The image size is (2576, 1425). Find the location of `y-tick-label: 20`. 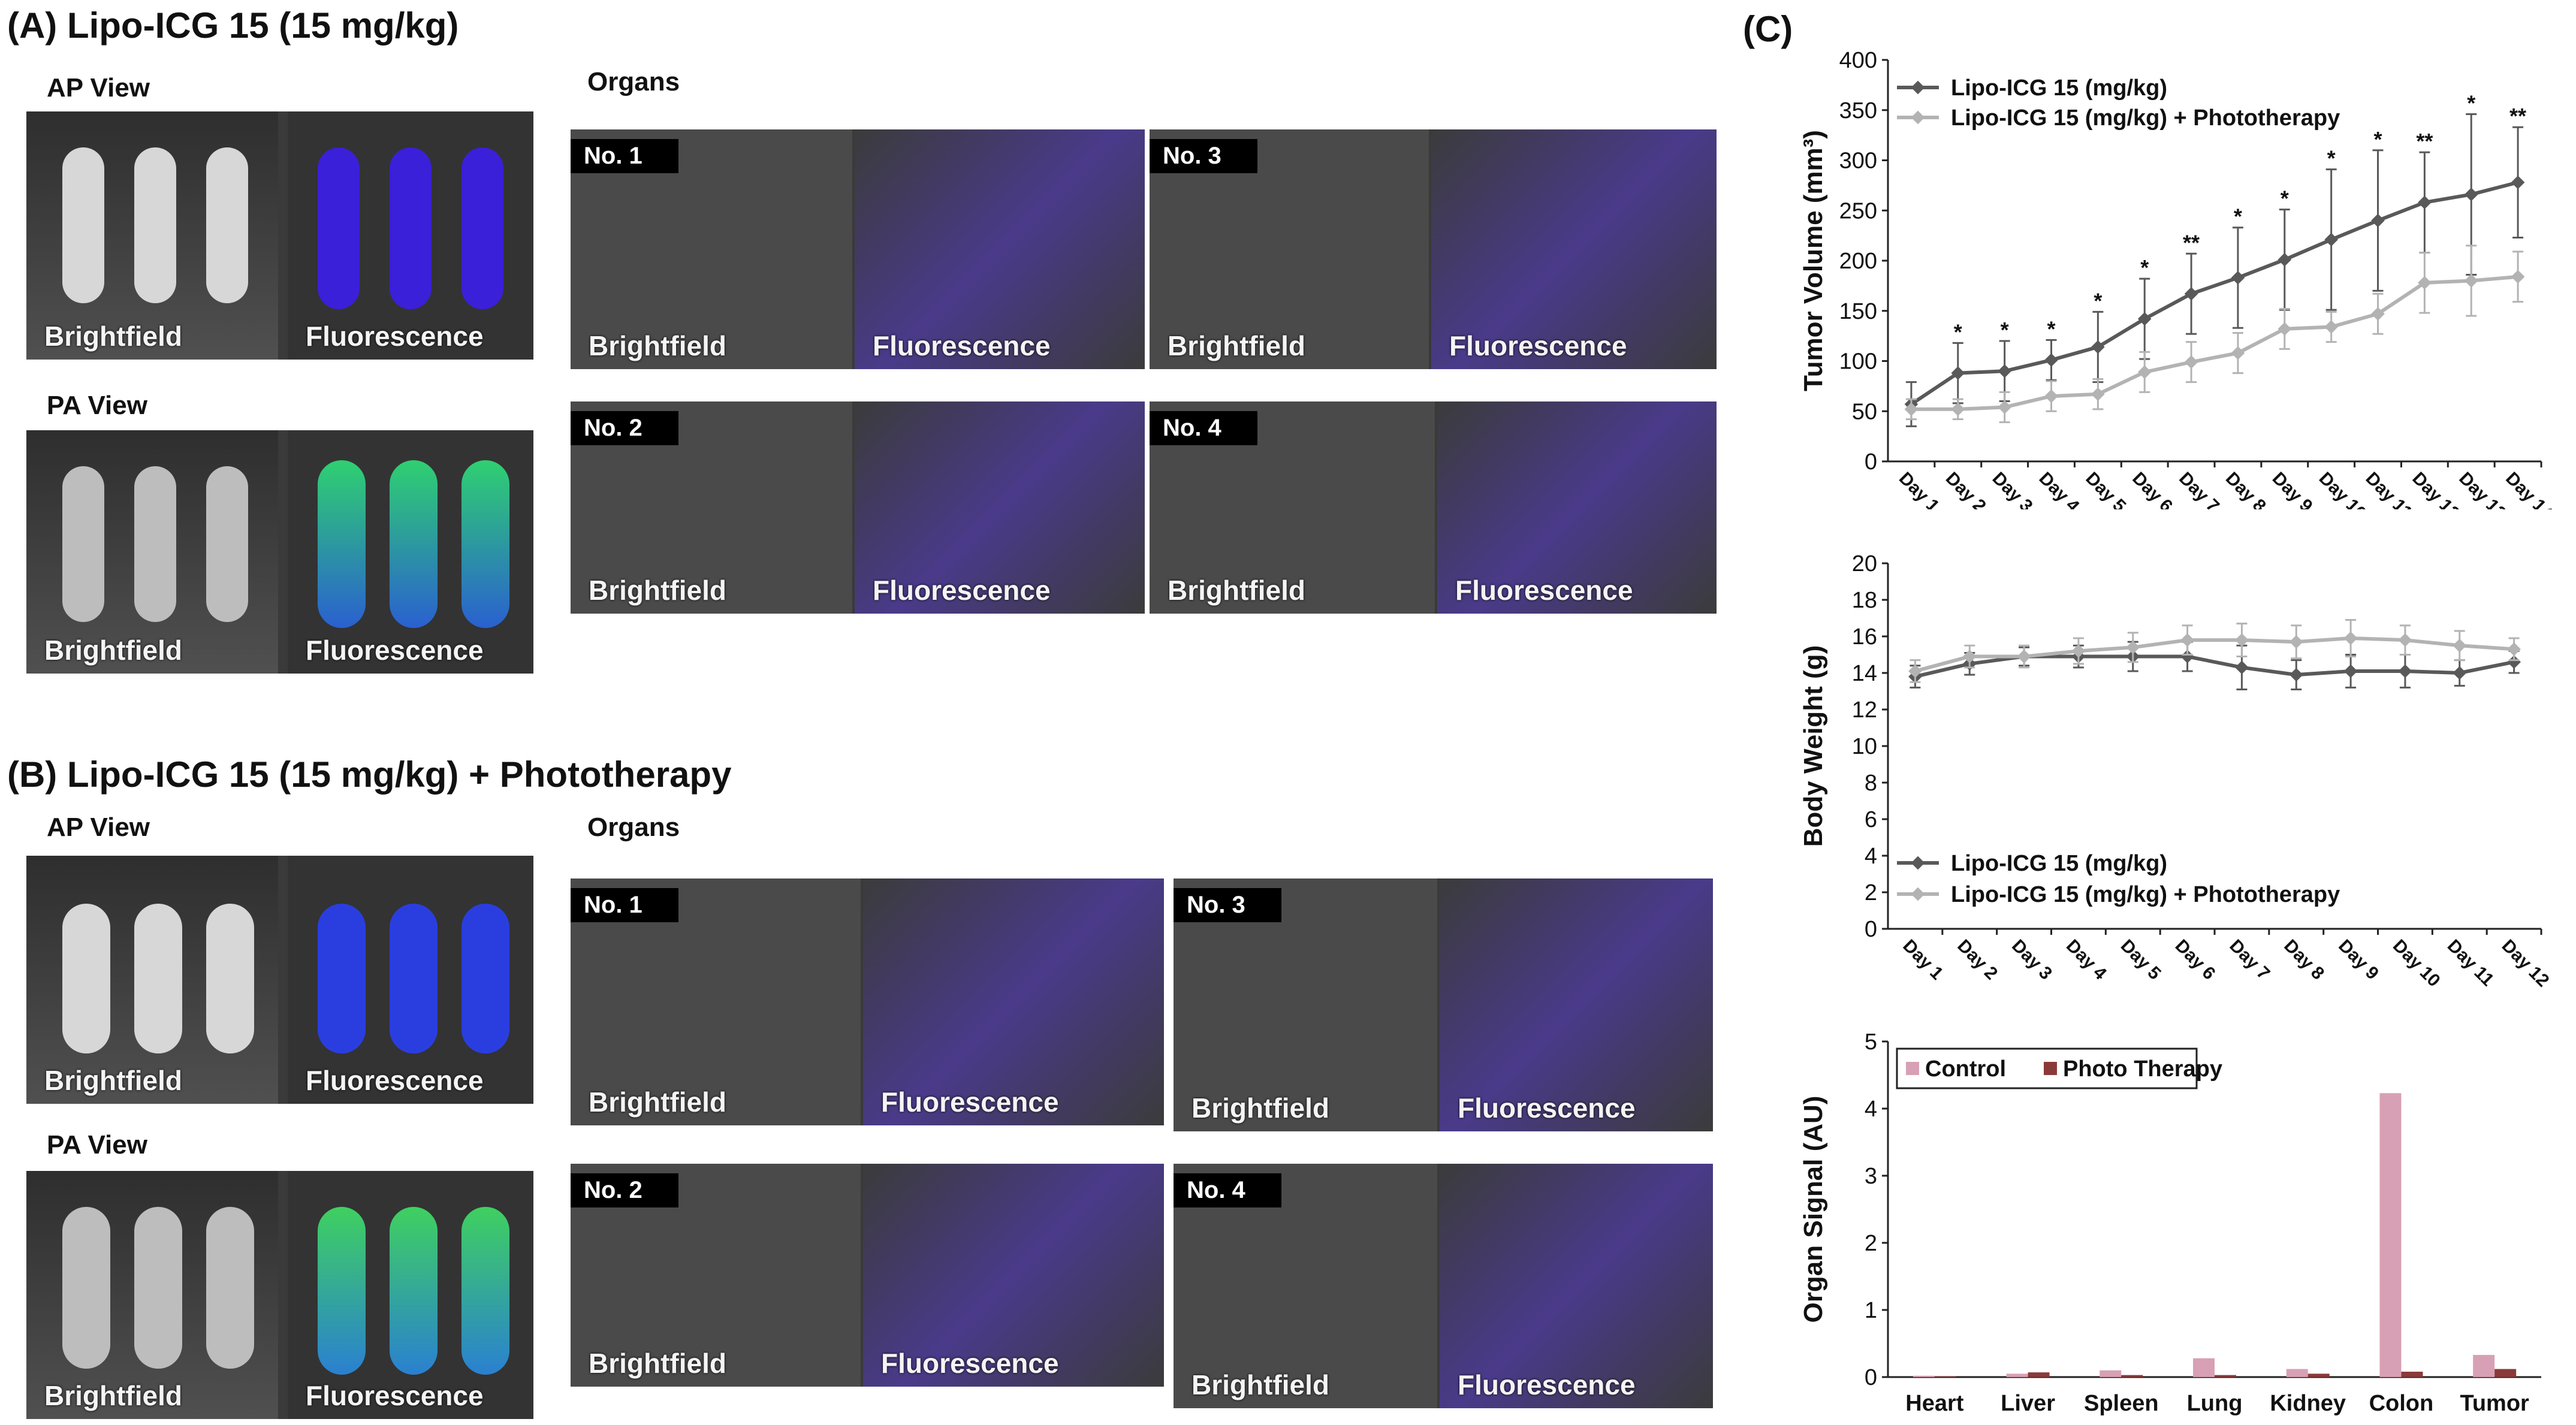

y-tick-label: 20 is located at coordinates (1865, 563).